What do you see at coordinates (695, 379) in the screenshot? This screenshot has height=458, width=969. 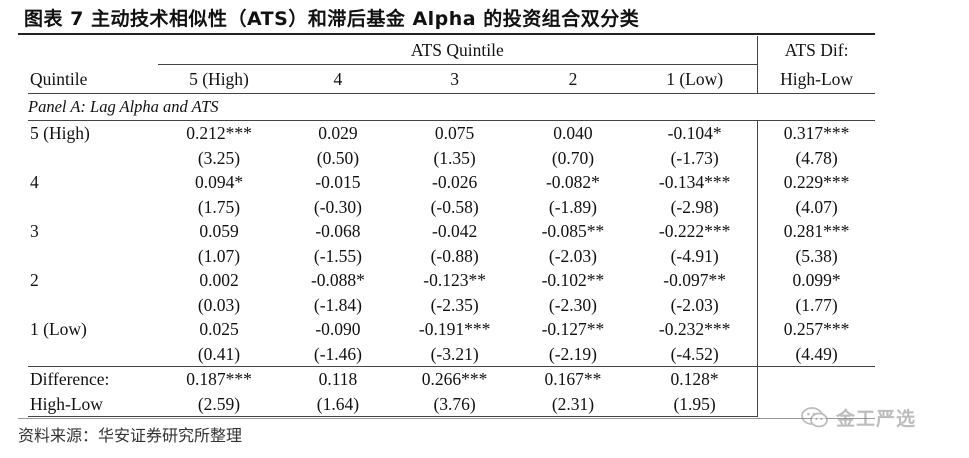 I see `diff-value: 0.128*` at bounding box center [695, 379].